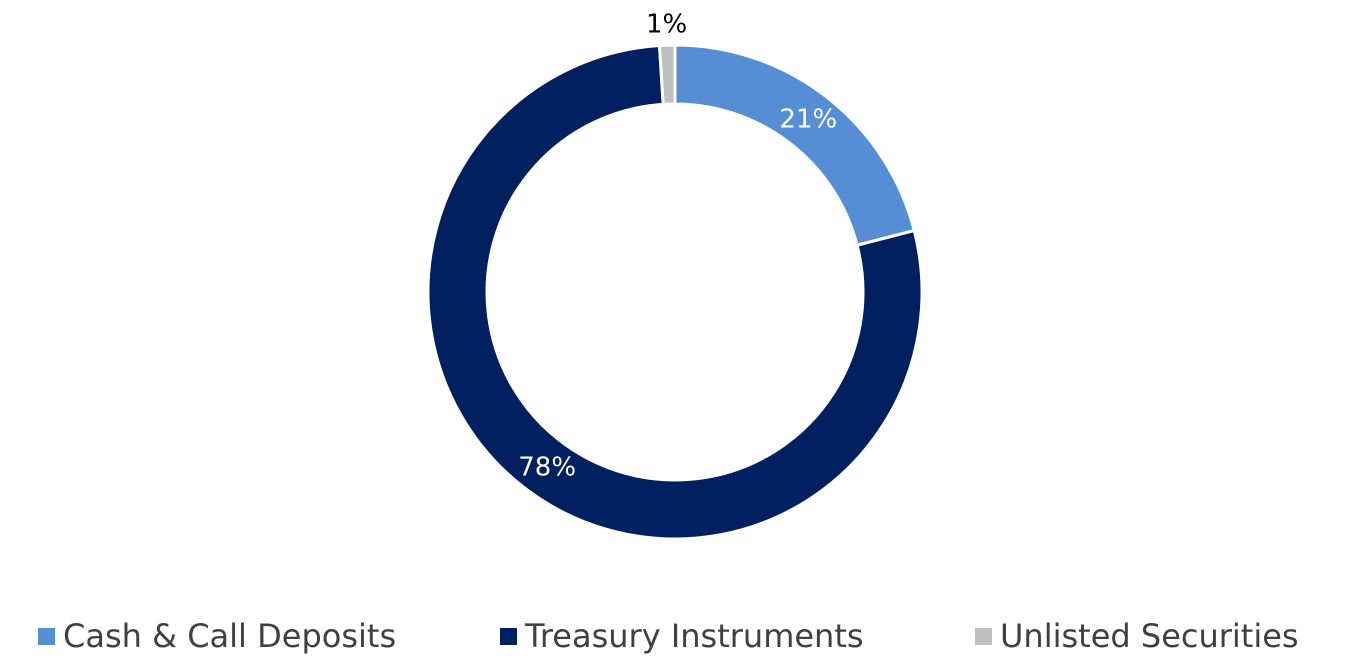 The height and width of the screenshot is (662, 1357). What do you see at coordinates (547, 467) in the screenshot?
I see `data-label: 78%` at bounding box center [547, 467].